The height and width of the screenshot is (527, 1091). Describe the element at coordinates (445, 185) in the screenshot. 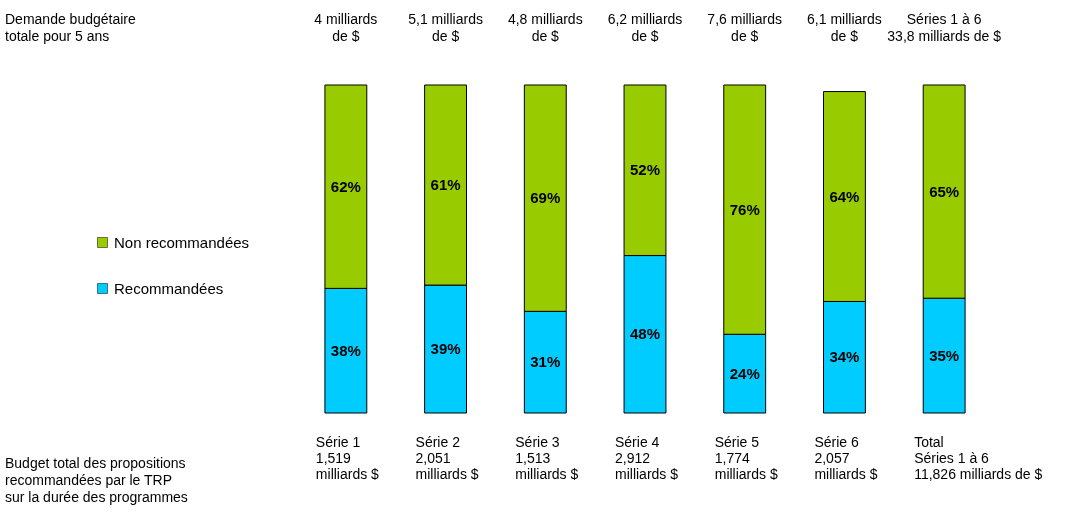

I see `data-label: 61%` at that location.